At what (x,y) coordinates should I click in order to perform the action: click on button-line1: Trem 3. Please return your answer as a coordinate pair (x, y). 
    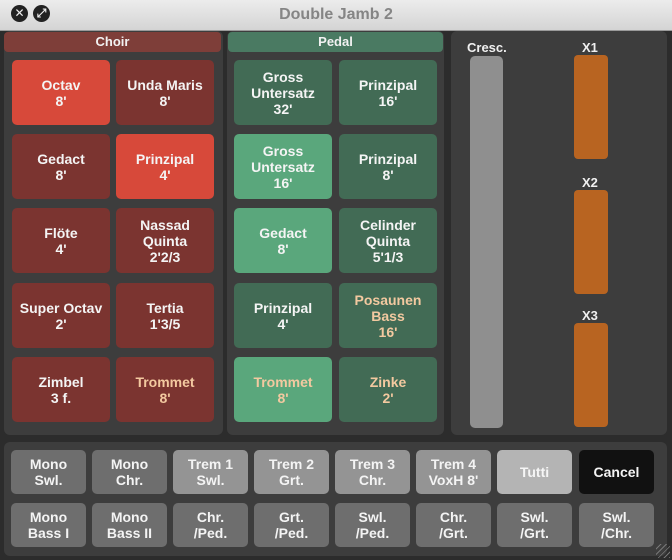
    Looking at the image, I should click on (372, 464).